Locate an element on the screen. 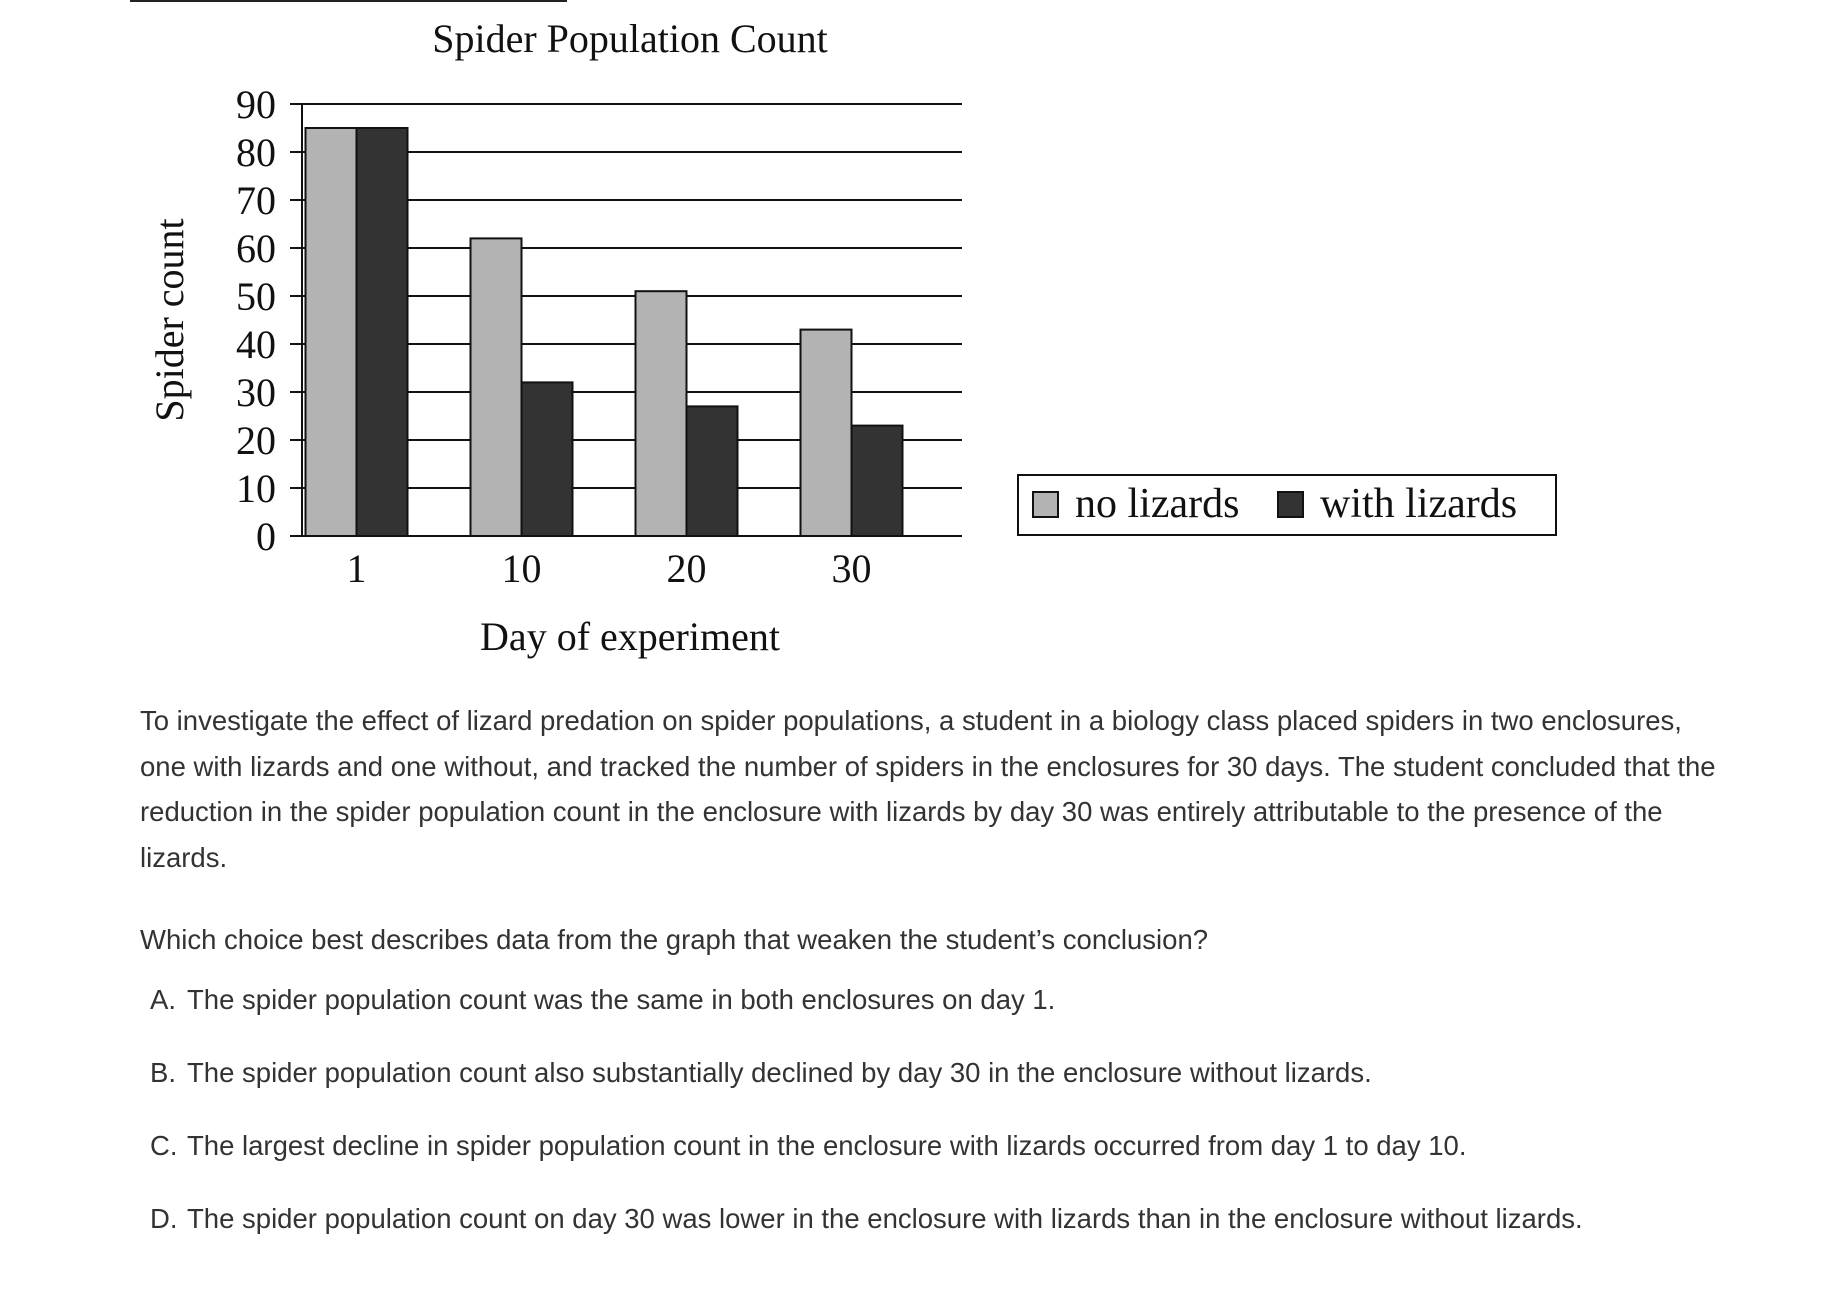  y-tick-label: 50 is located at coordinates (256, 296).